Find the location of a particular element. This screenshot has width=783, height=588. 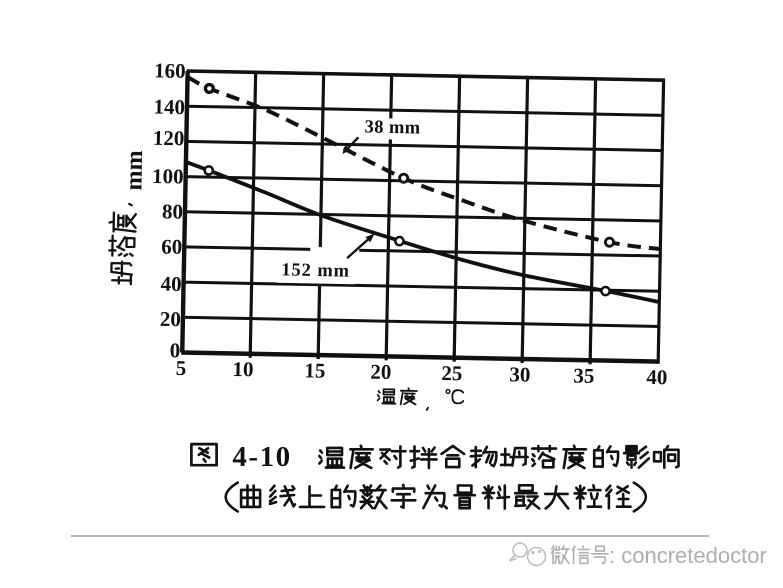

svg-text: 38 mm is located at coordinates (392, 127).